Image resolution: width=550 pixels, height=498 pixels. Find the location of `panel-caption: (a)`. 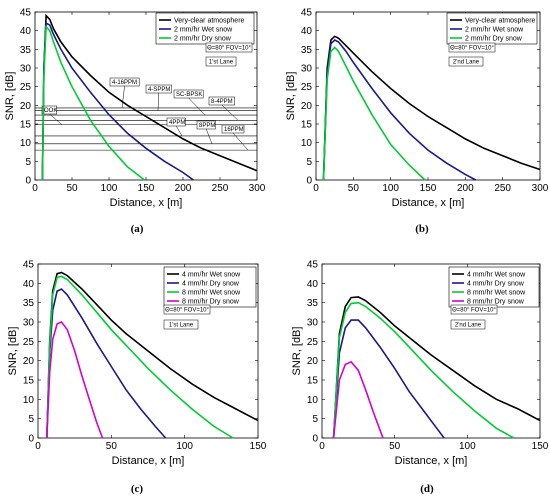

panel-caption: (a) is located at coordinates (137, 229).